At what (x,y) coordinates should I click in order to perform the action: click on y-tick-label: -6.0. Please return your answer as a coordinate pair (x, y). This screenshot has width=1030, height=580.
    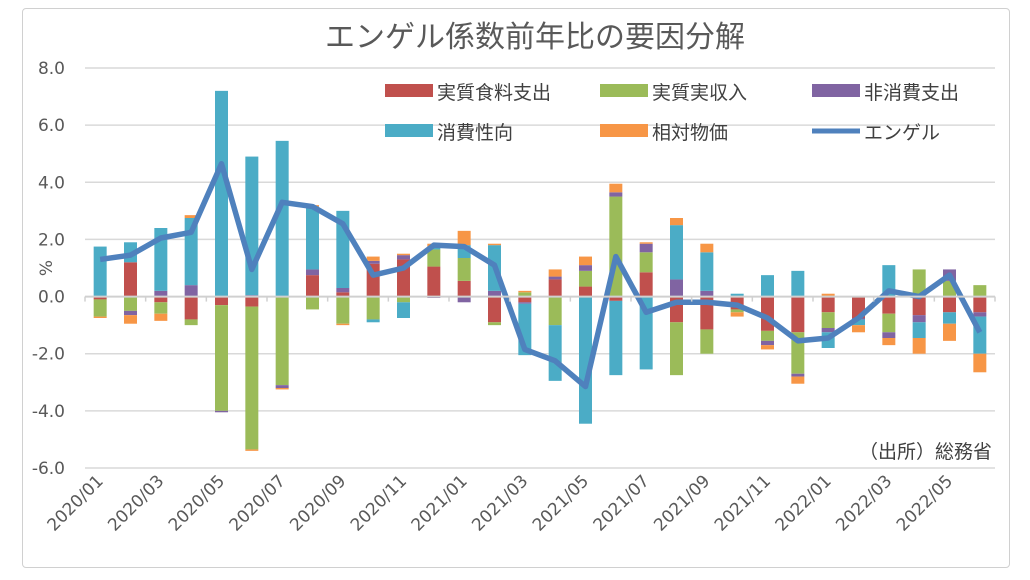
    Looking at the image, I should click on (48, 469).